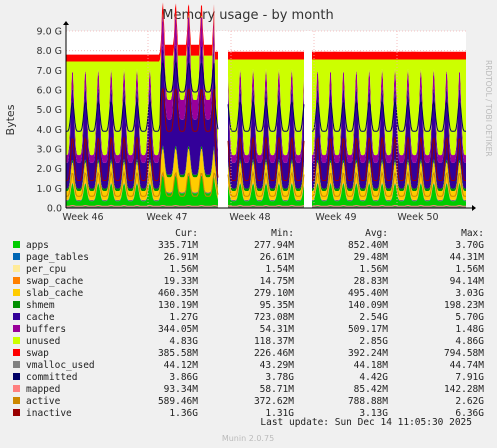  Describe the element at coordinates (16, 412) in the screenshot. I see `legend-swatch-inactive` at that location.